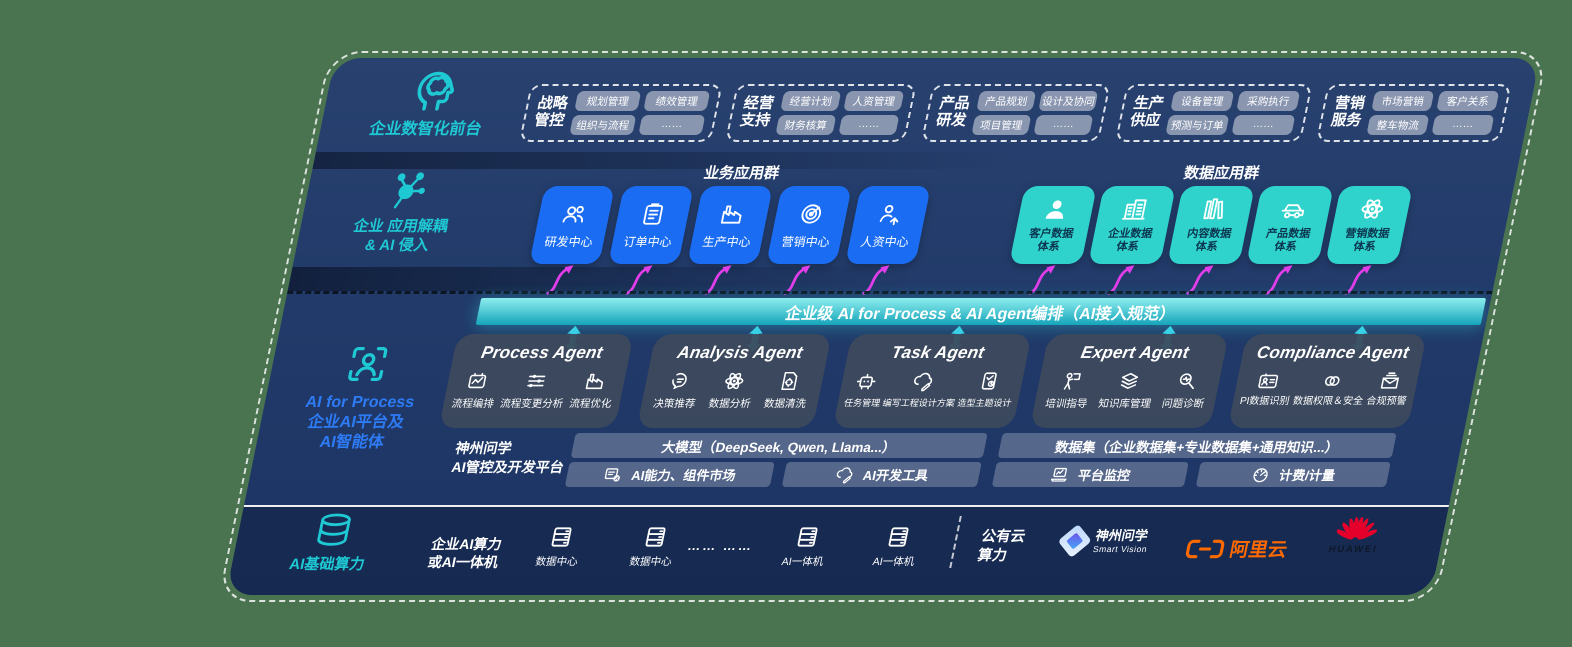  What do you see at coordinates (1090, 474) in the screenshot?
I see `platform-monitor-bar: 平台监控` at bounding box center [1090, 474].